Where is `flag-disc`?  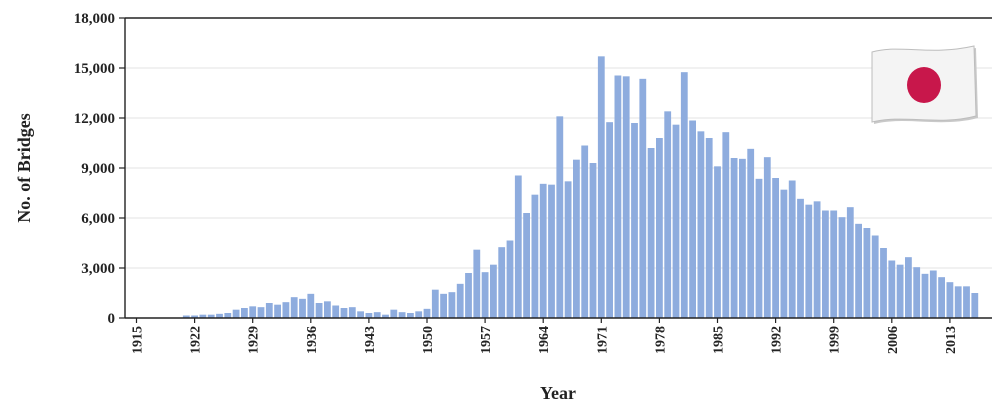 flag-disc is located at coordinates (924, 85).